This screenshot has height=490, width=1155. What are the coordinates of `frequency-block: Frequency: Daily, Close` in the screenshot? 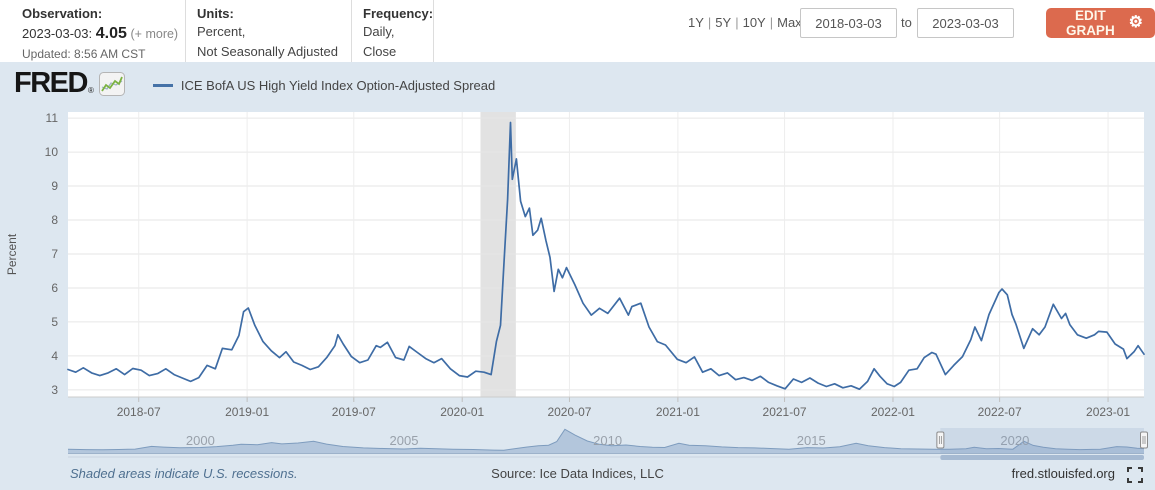 It's located at (393, 31).